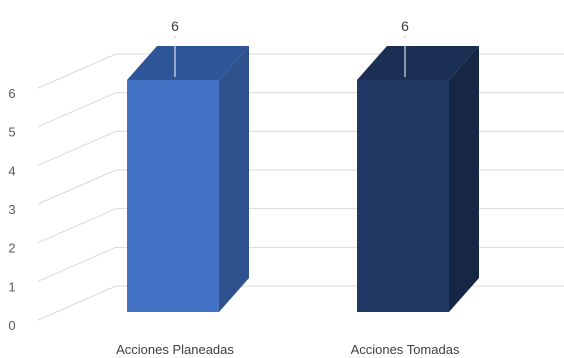 This screenshot has width=564, height=358. I want to click on category-label: Acciones Tomadas, so click(405, 349).